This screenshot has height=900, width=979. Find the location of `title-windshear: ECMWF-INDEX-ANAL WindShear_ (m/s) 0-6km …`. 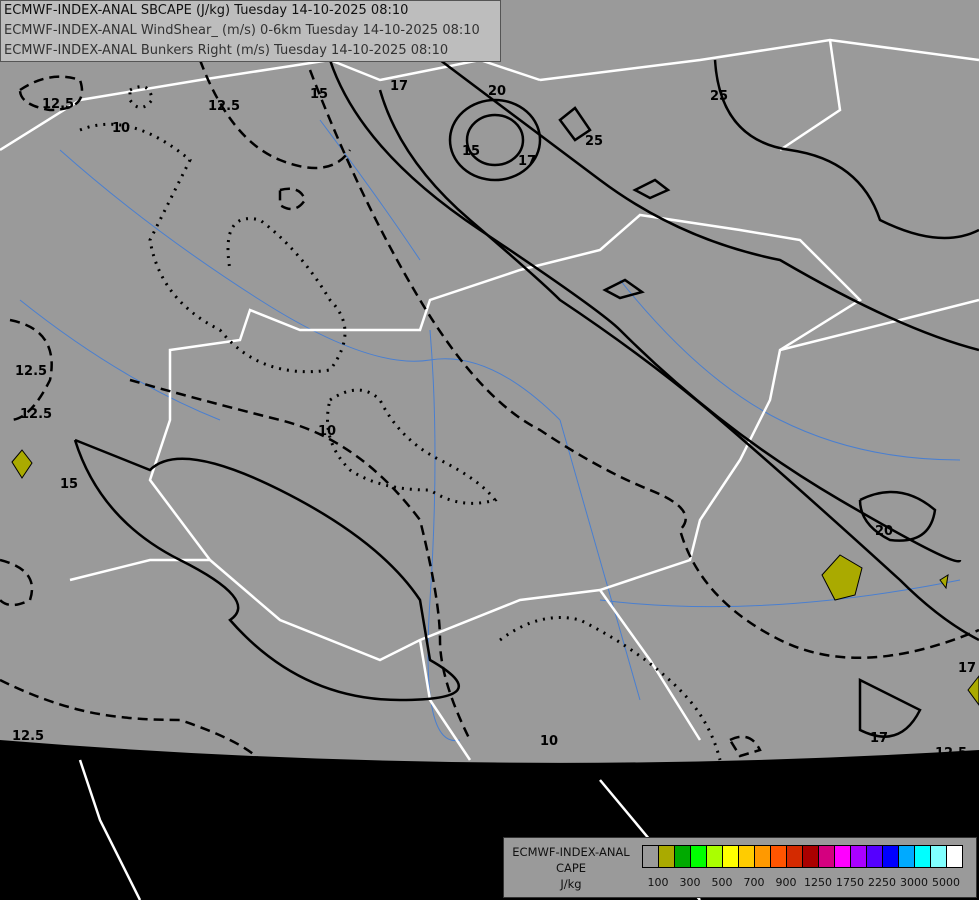

title-windshear: ECMWF-INDEX-ANAL WindShear_ (m/s) 0-6km … is located at coordinates (242, 30).